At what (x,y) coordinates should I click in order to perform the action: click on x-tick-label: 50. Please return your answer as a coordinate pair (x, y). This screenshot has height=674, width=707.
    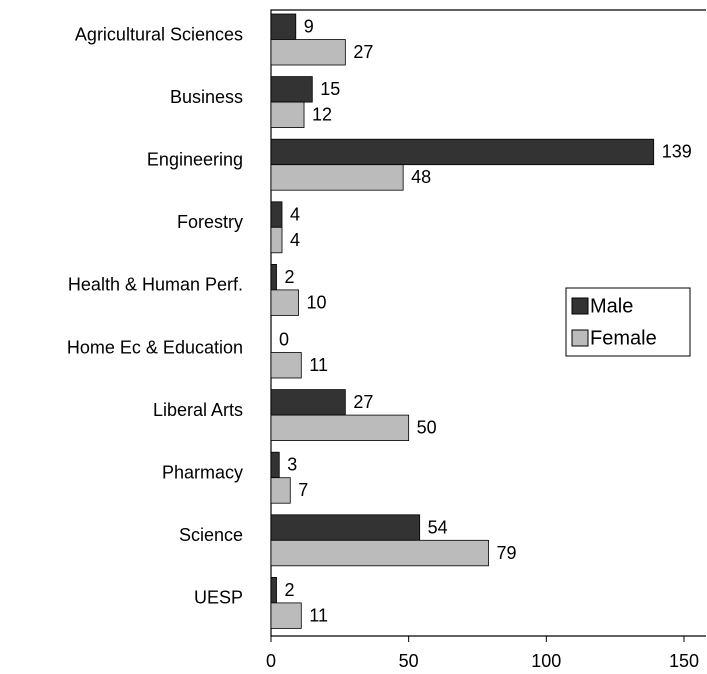
    Looking at the image, I should click on (409, 661).